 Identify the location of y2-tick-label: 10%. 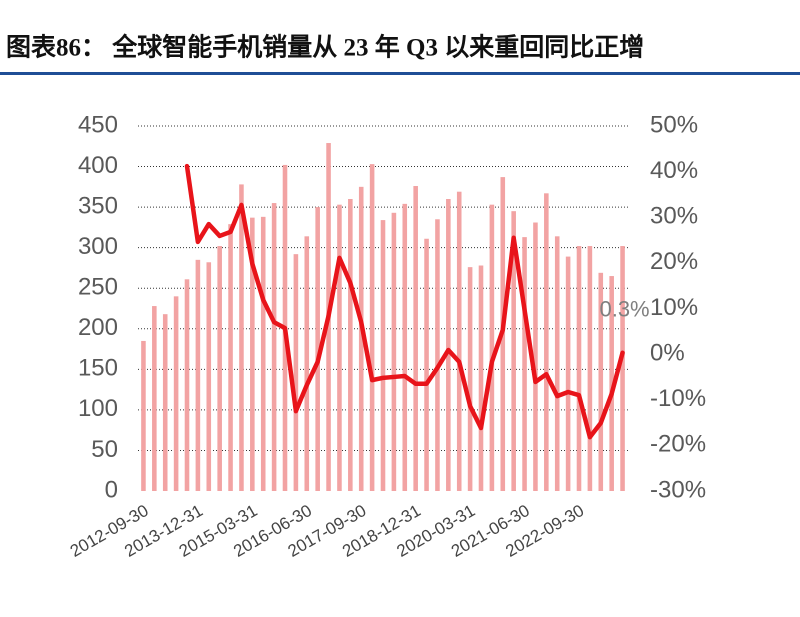
(674, 307).